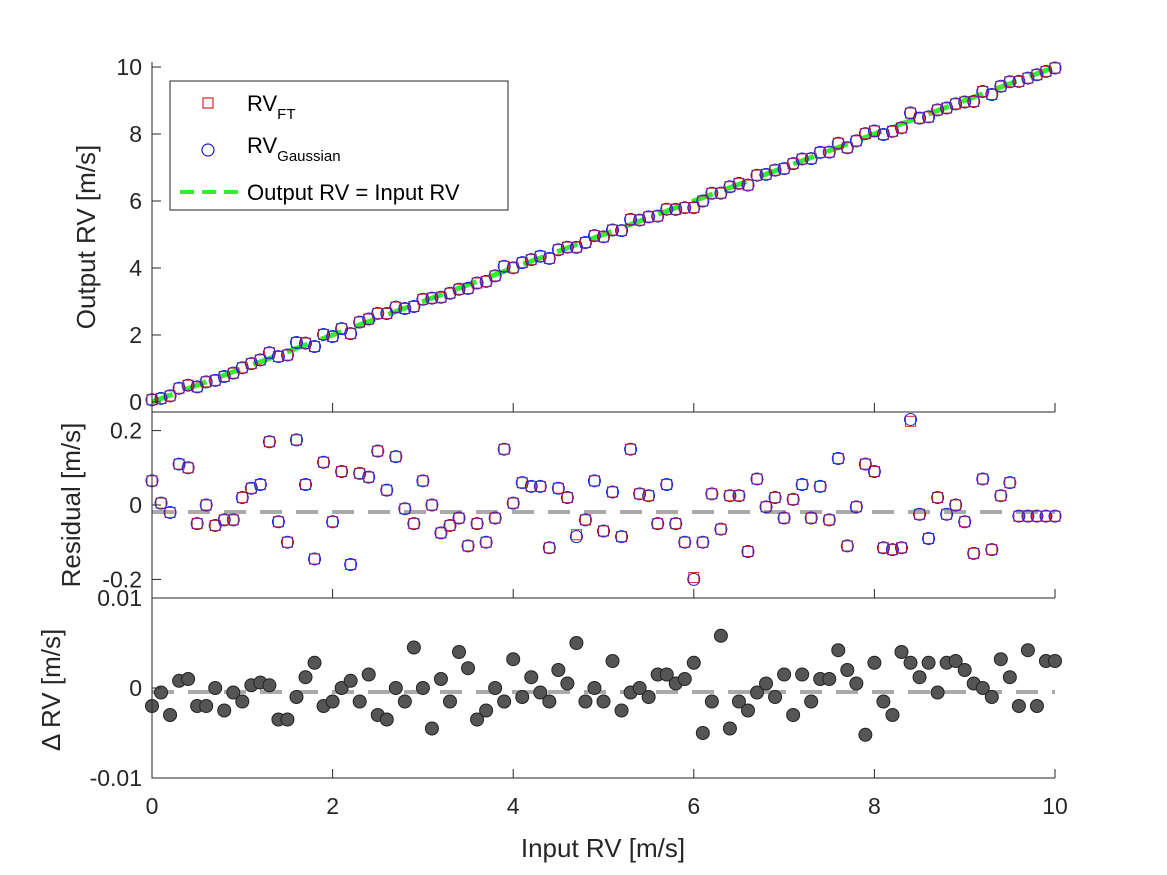 The image size is (1167, 875). What do you see at coordinates (135, 402) in the screenshot?
I see `y-tick-label: 0` at bounding box center [135, 402].